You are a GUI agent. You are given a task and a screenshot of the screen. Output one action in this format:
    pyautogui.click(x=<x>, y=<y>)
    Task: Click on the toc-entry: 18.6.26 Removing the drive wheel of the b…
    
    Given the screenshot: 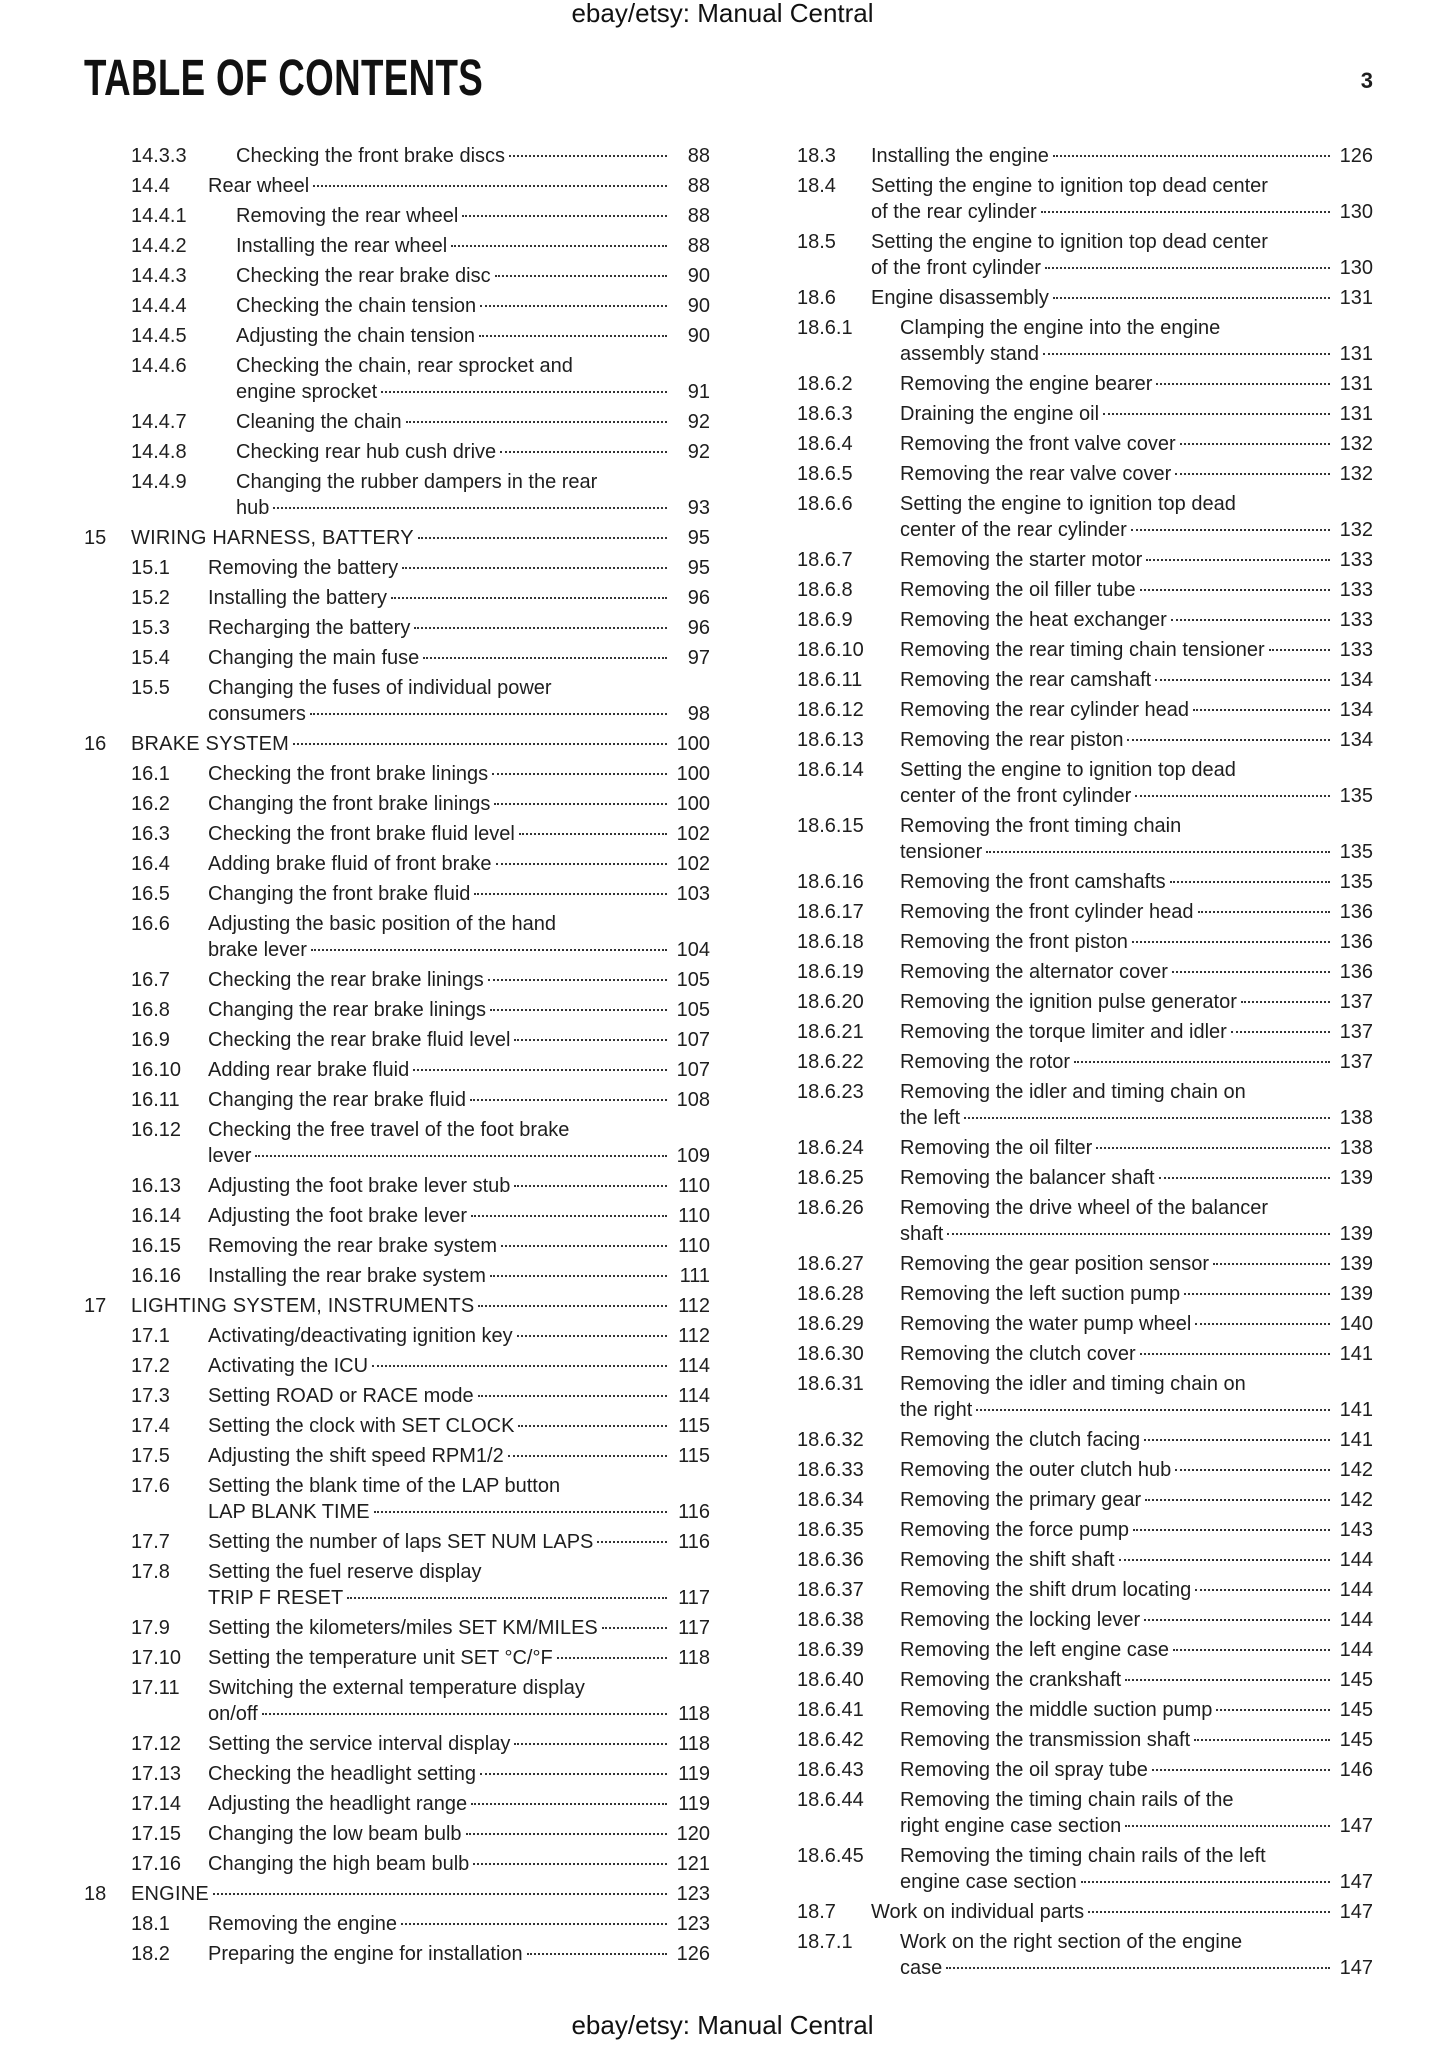 What is the action you would take?
    pyautogui.click(x=1085, y=1221)
    